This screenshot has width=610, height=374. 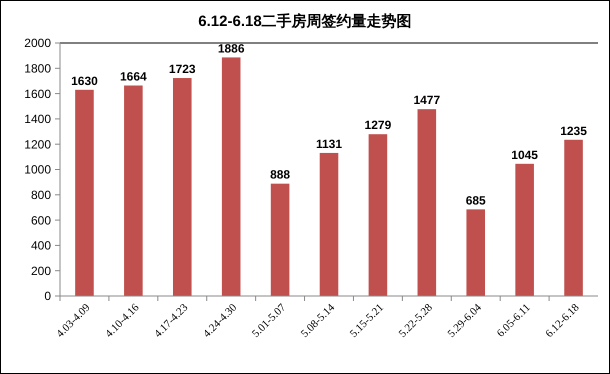 What do you see at coordinates (84, 81) in the screenshot?
I see `data-label: 1630` at bounding box center [84, 81].